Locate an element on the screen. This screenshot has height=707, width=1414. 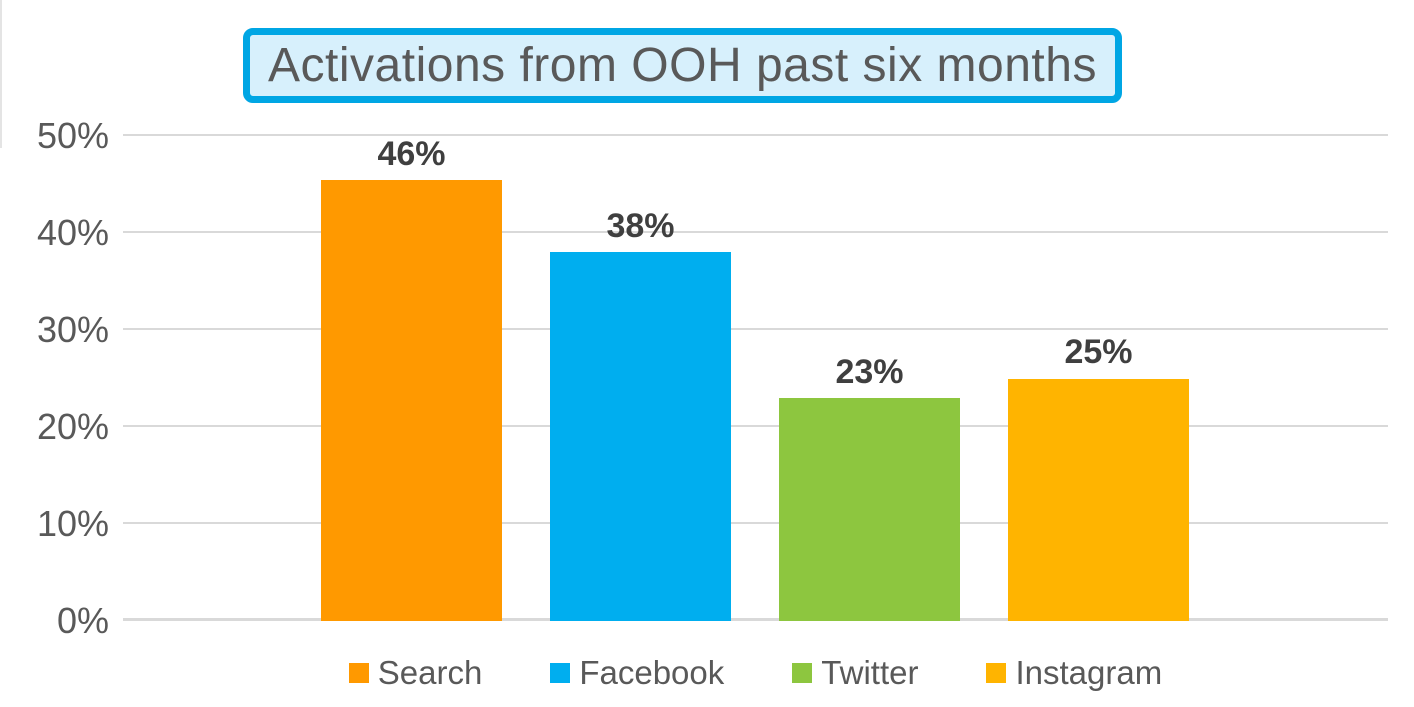
bar-group-instagram: 25% is located at coordinates (1098, 378).